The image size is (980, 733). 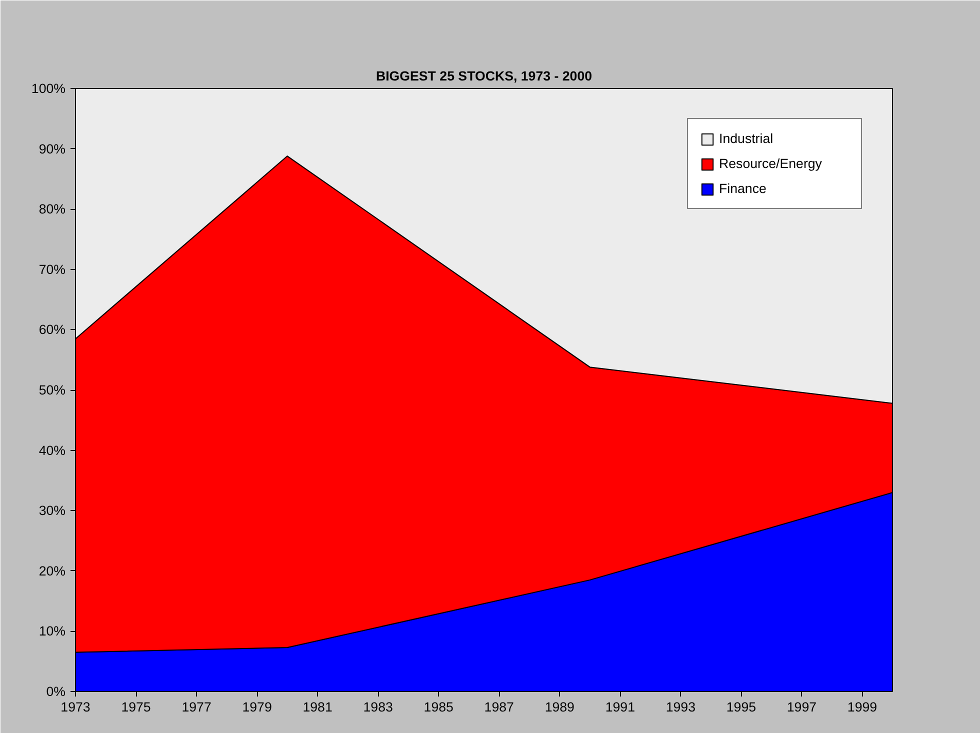 What do you see at coordinates (257, 707) in the screenshot?
I see `x-tick-label: 1979` at bounding box center [257, 707].